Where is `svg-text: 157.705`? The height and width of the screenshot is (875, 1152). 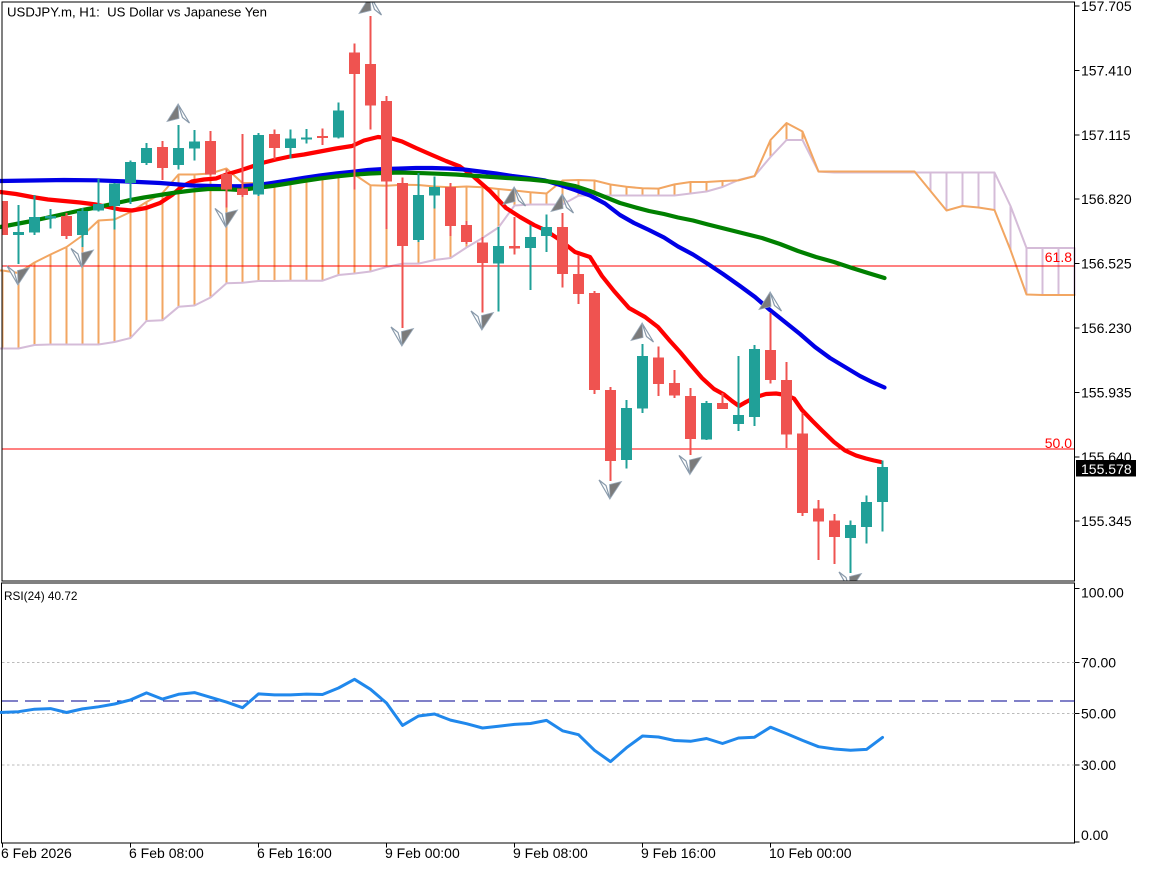 svg-text: 157.705 is located at coordinates (1106, 7).